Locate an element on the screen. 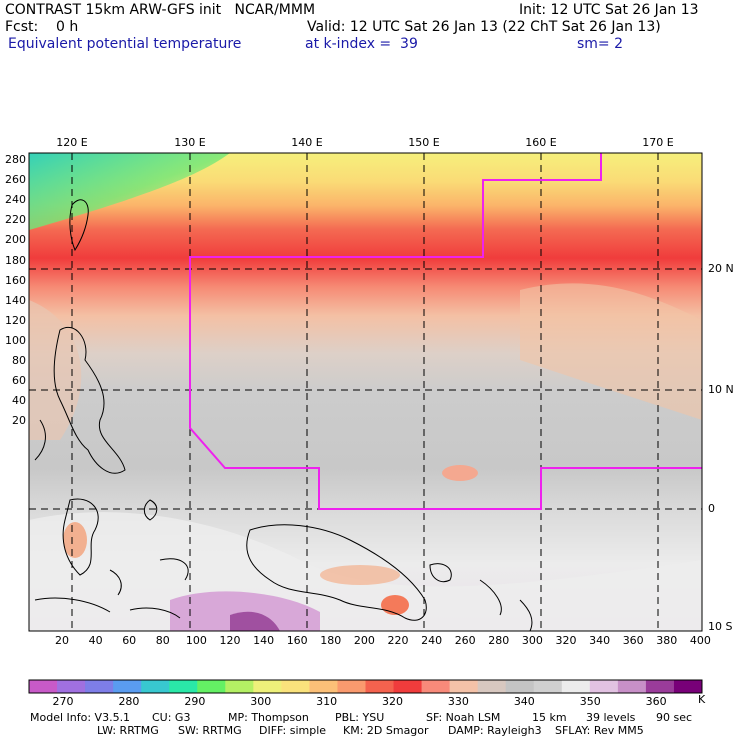 The image size is (740, 740). colorbar is located at coordinates (365, 686).